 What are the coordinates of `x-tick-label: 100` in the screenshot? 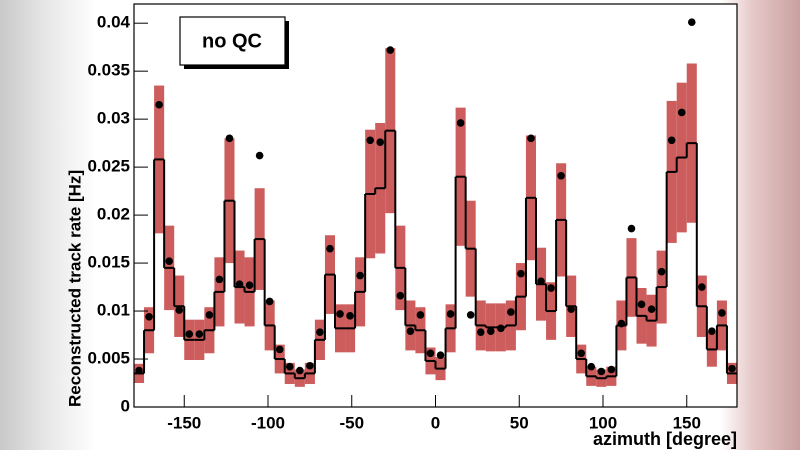 It's located at (603, 422).